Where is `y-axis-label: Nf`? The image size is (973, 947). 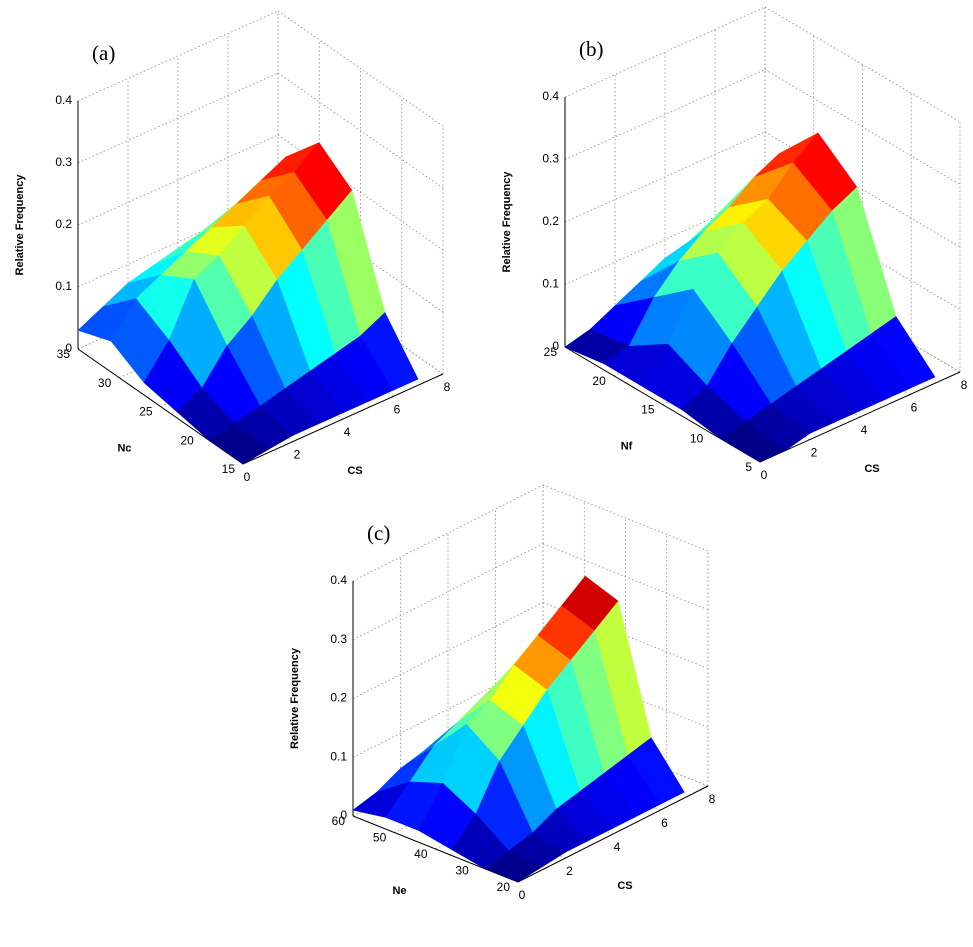 y-axis-label: Nf is located at coordinates (627, 446).